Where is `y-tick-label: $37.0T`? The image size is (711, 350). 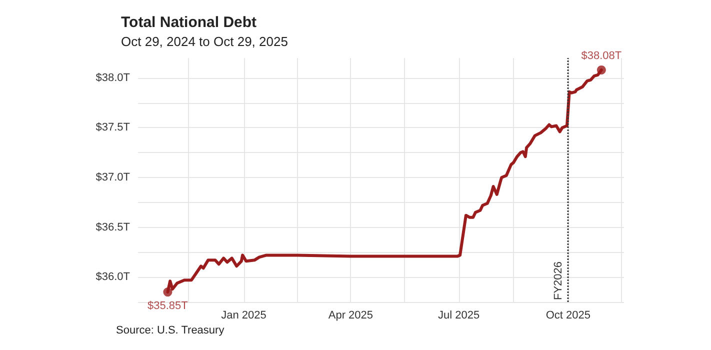
y-tick-label: $37.0T is located at coordinates (113, 178).